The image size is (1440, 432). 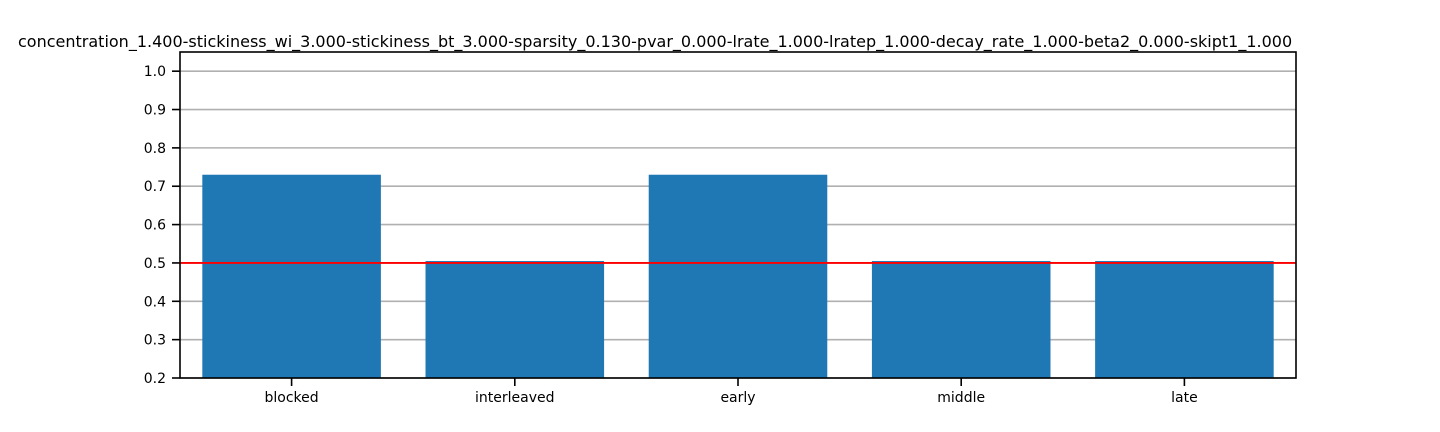 What do you see at coordinates (155, 111) in the screenshot?
I see `y-tick-label: 0.9` at bounding box center [155, 111].